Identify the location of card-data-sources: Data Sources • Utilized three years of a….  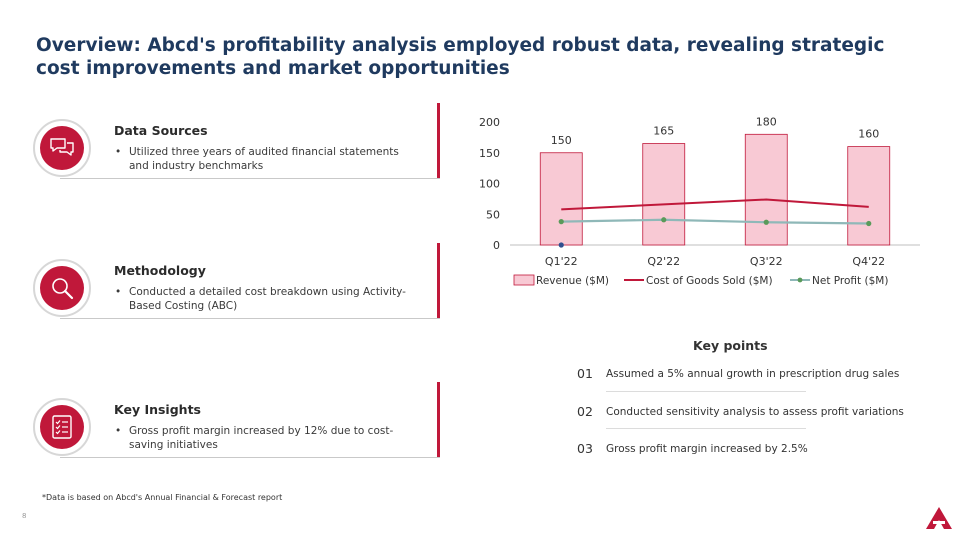
(235, 141).